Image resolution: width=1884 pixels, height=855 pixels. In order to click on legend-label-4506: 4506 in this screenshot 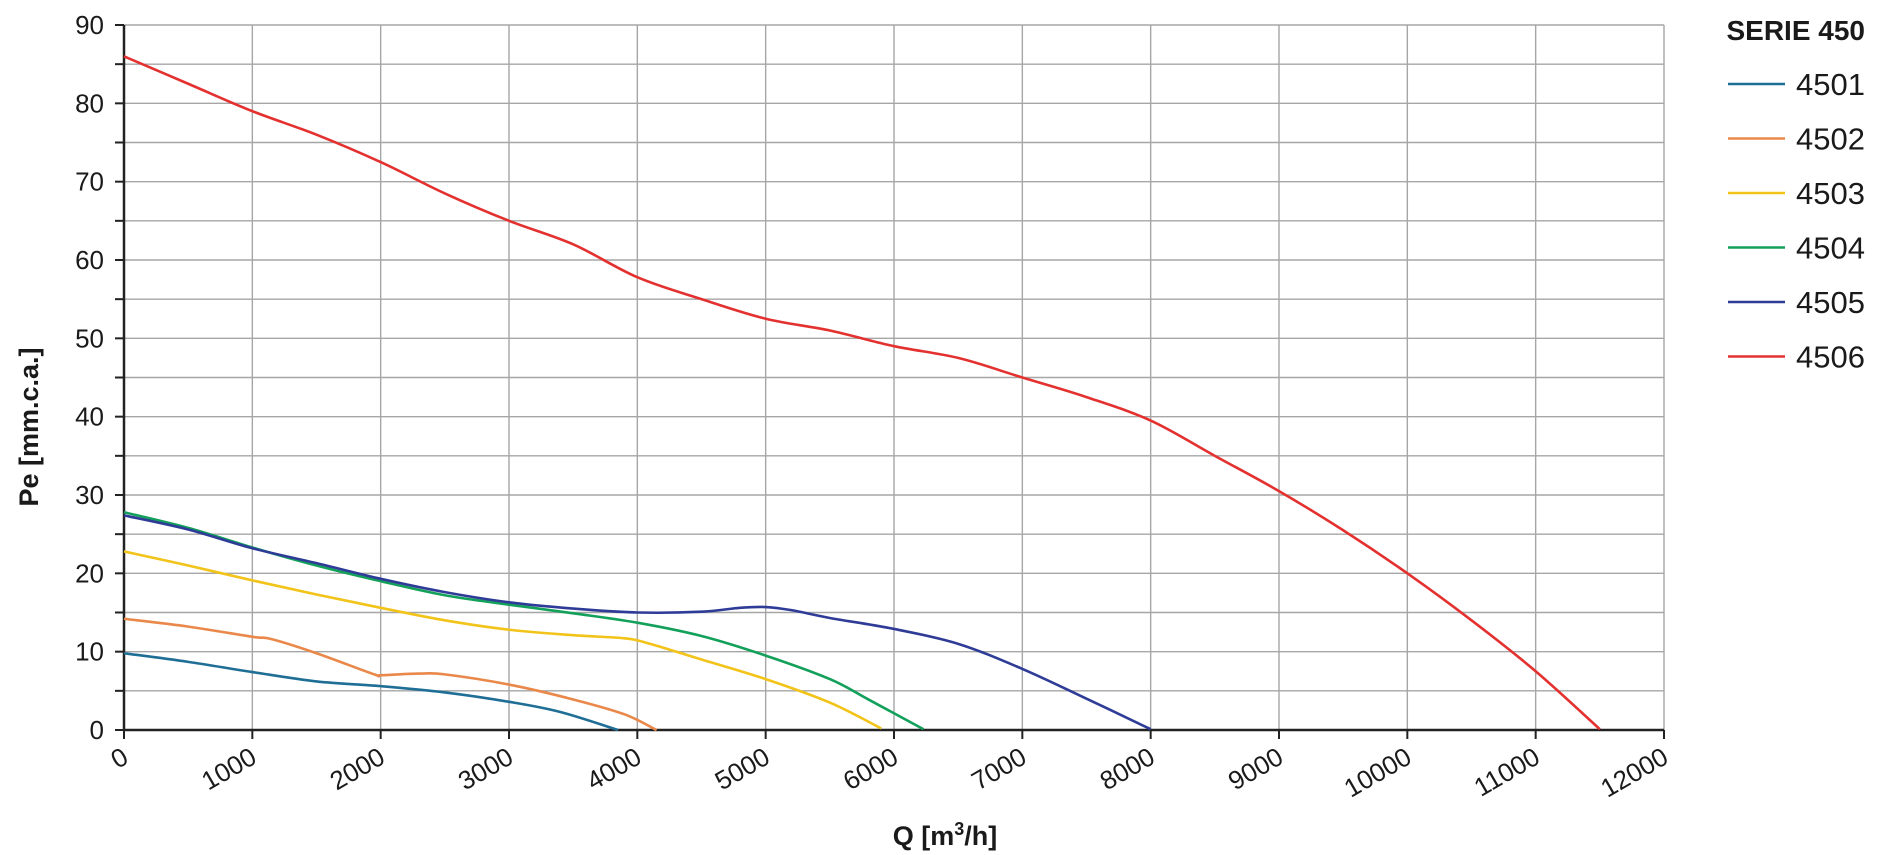, I will do `click(1830, 357)`.